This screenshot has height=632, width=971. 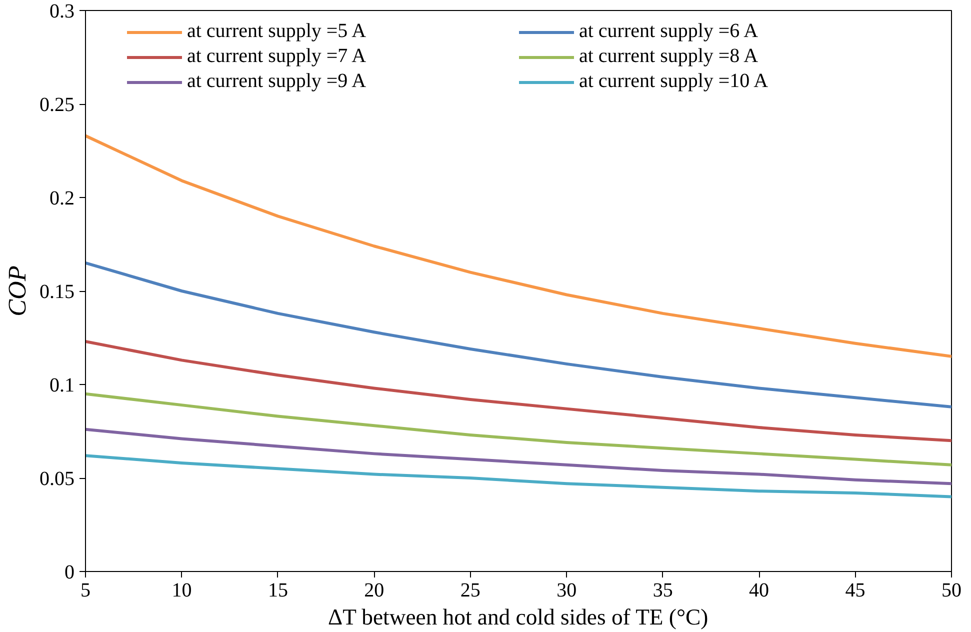 I want to click on y-tick-label: 0.1, so click(x=62, y=385).